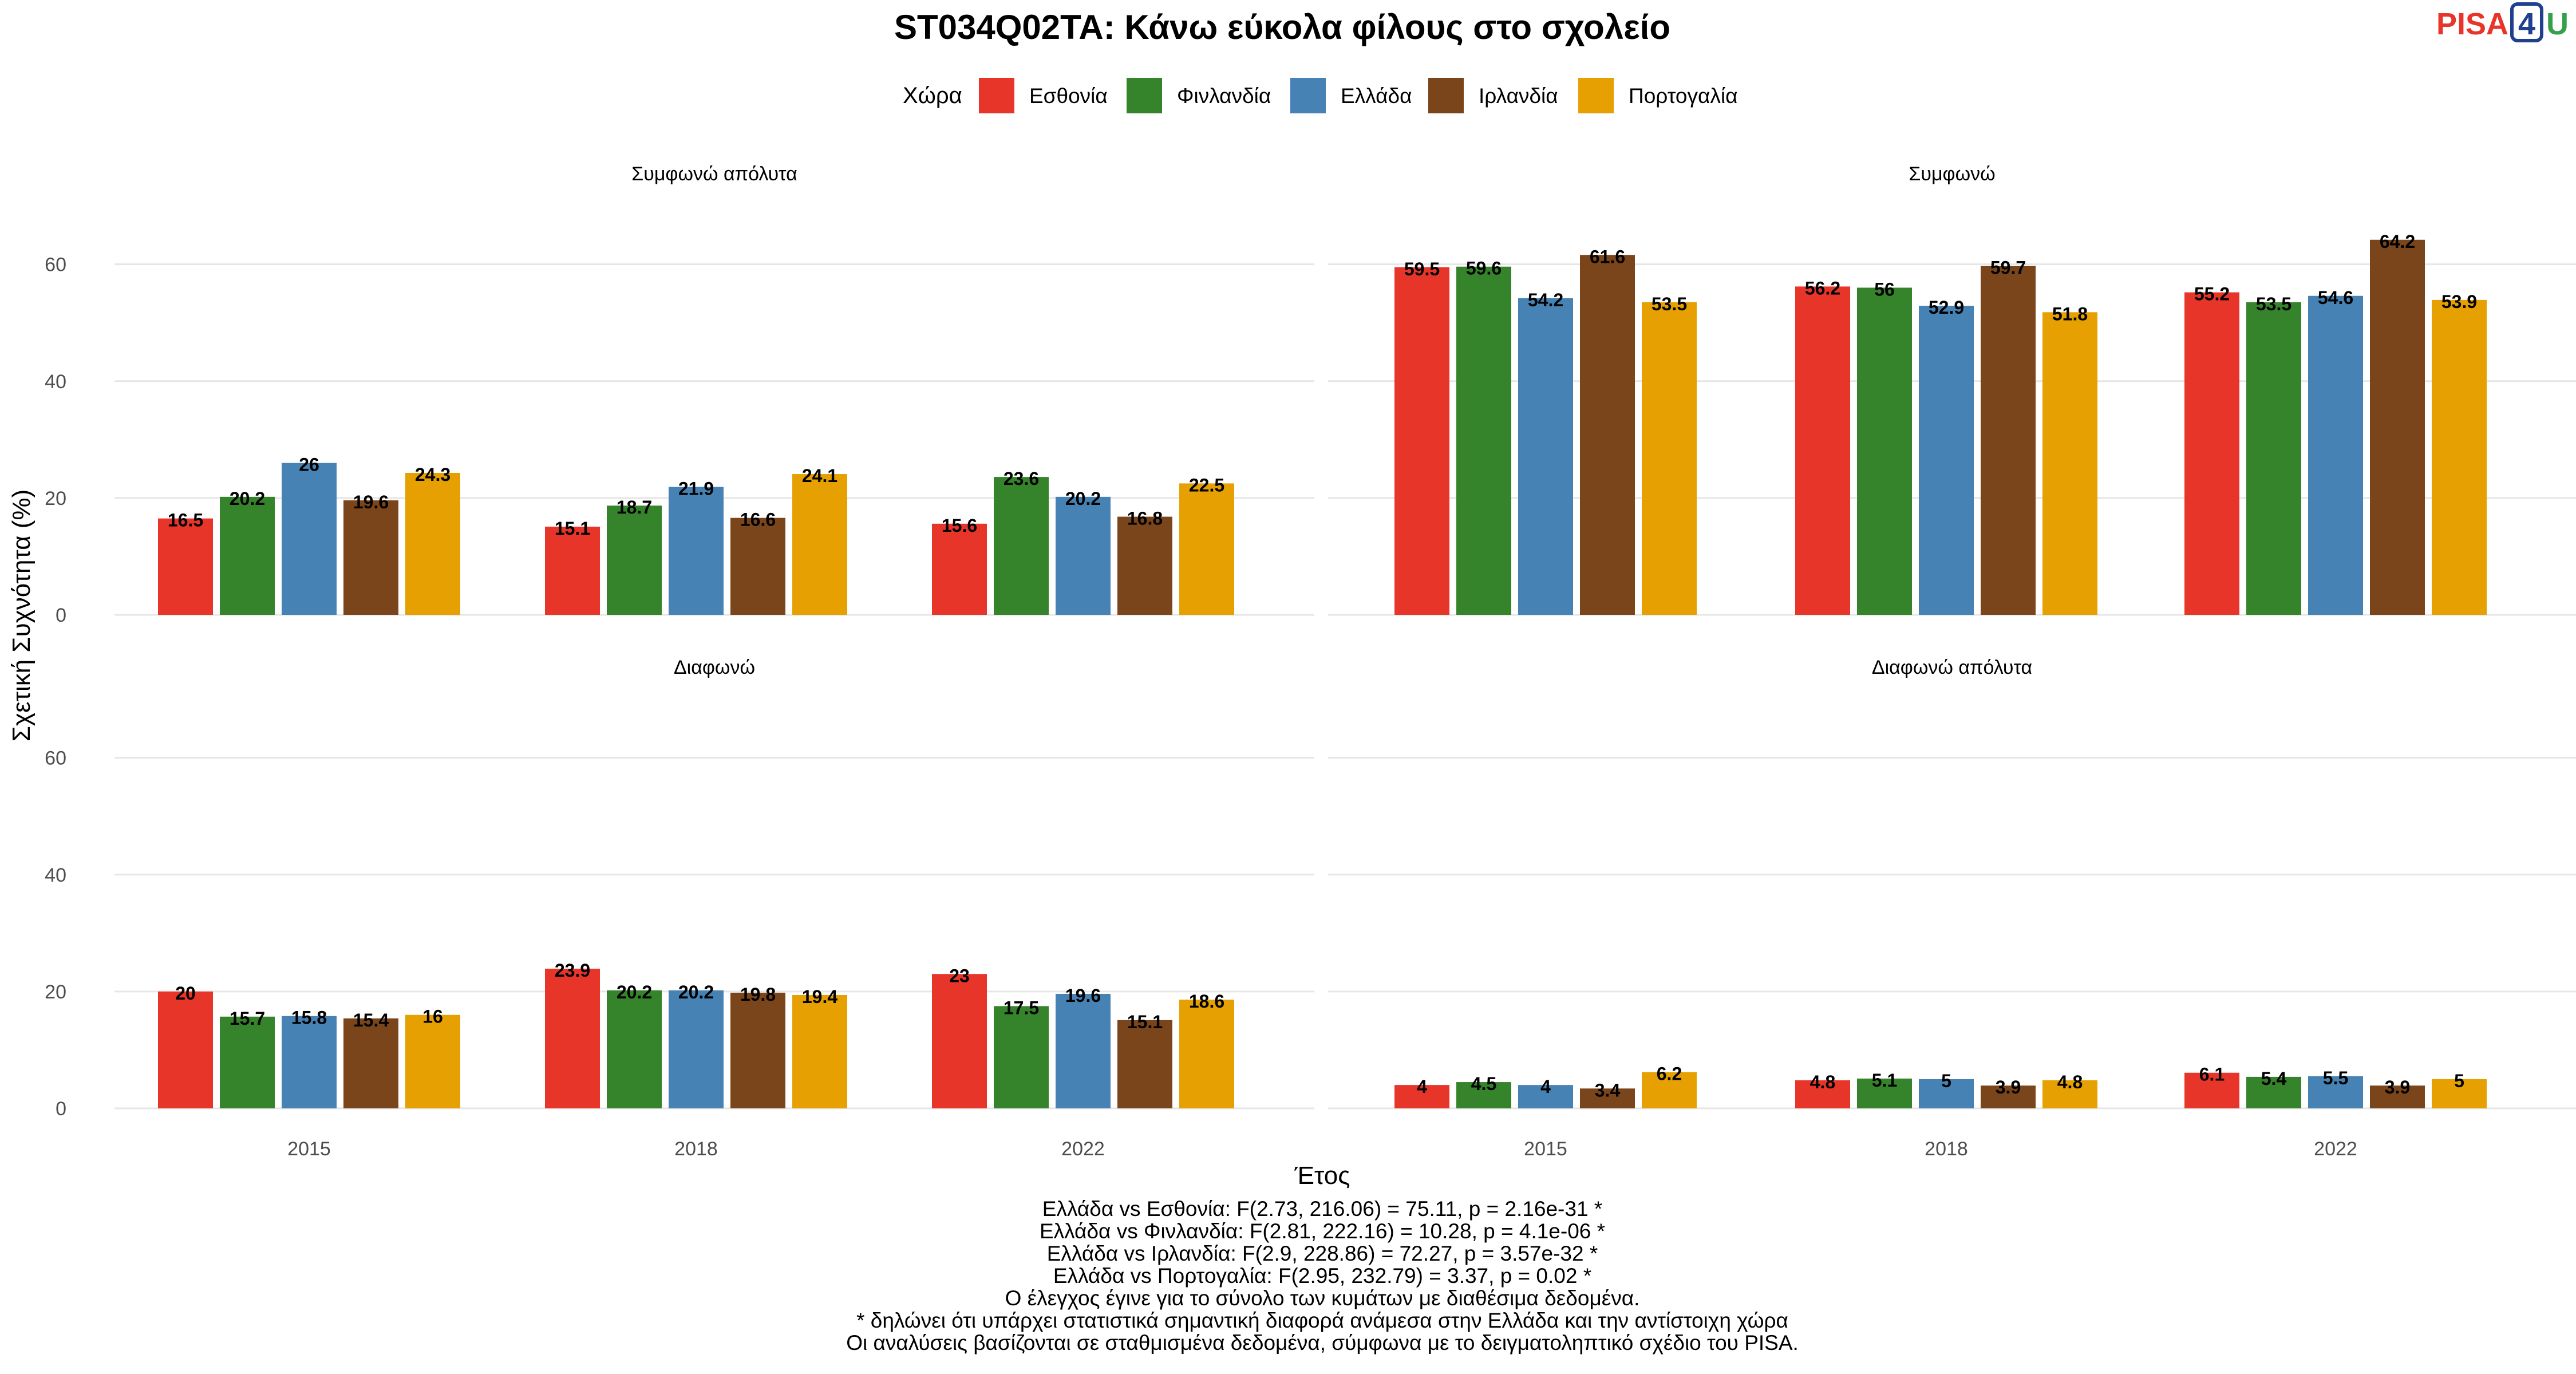 Image resolution: width=2576 pixels, height=1374 pixels. What do you see at coordinates (932, 95) in the screenshot?
I see `legend-title: Χώρα` at bounding box center [932, 95].